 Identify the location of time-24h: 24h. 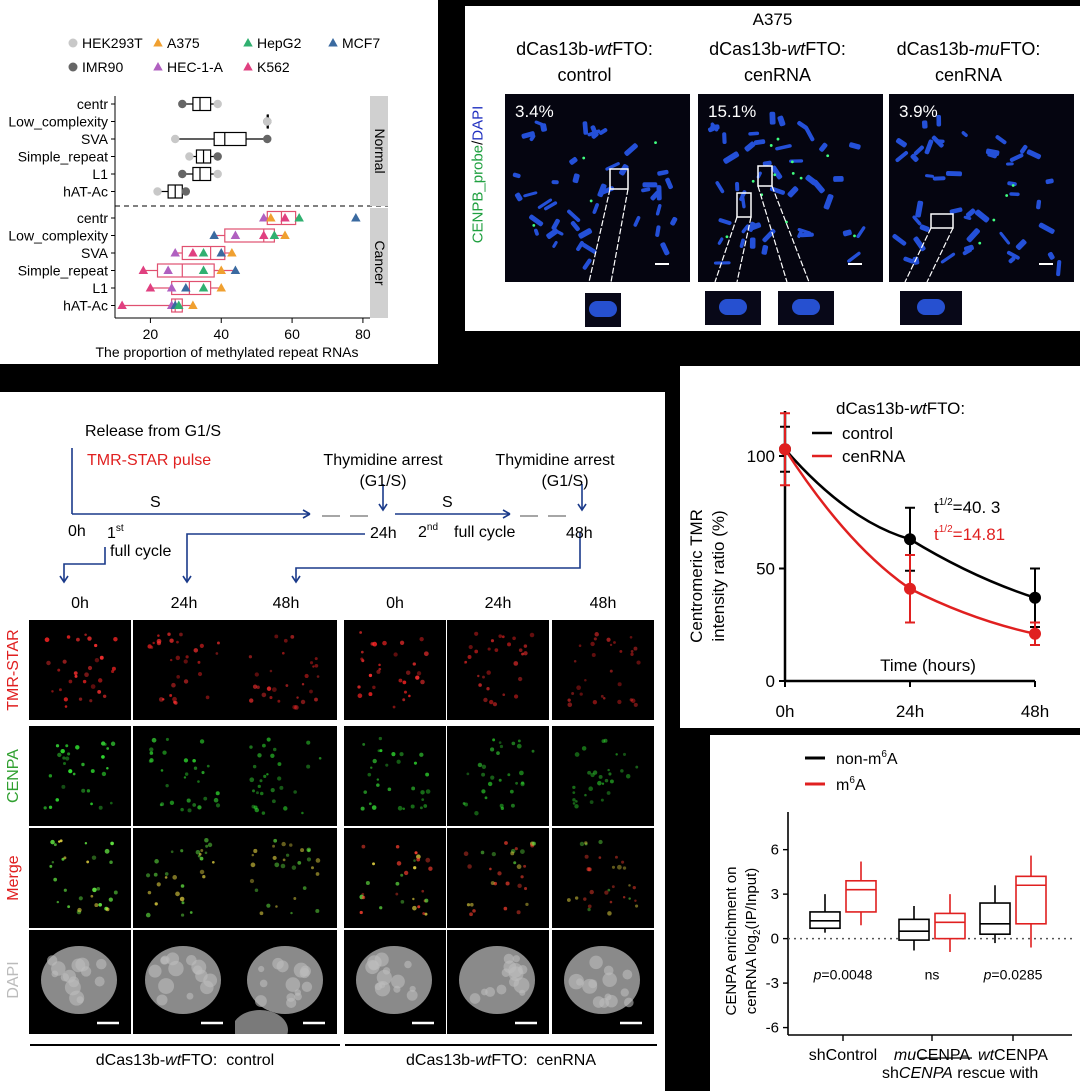
(383, 533).